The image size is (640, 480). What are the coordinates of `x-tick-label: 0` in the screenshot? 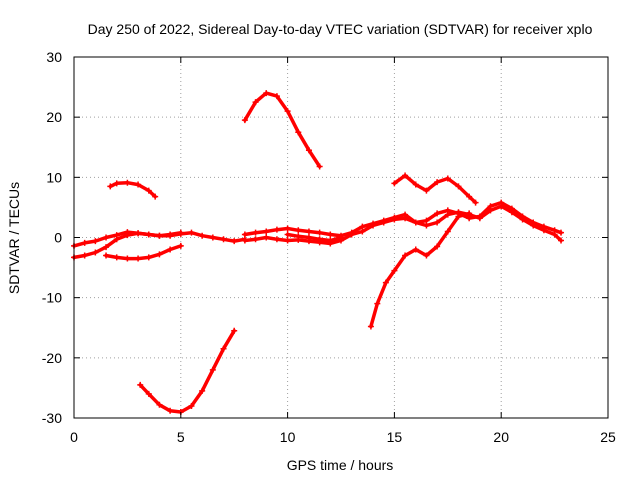 It's located at (74, 437).